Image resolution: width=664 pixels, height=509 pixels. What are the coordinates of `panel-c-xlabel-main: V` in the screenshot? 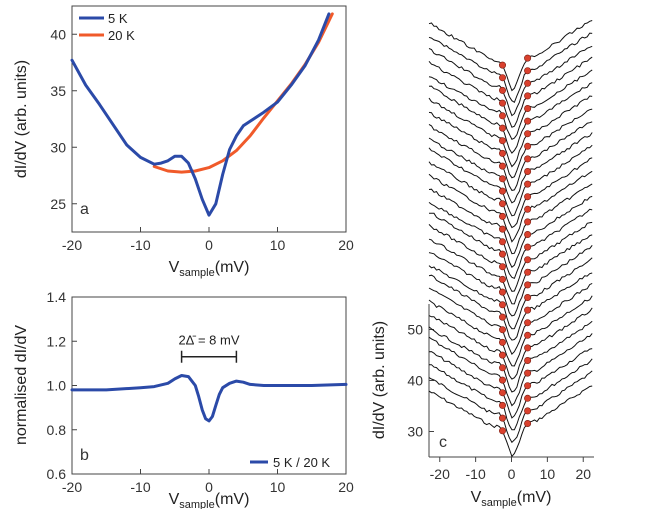 It's located at (476, 497).